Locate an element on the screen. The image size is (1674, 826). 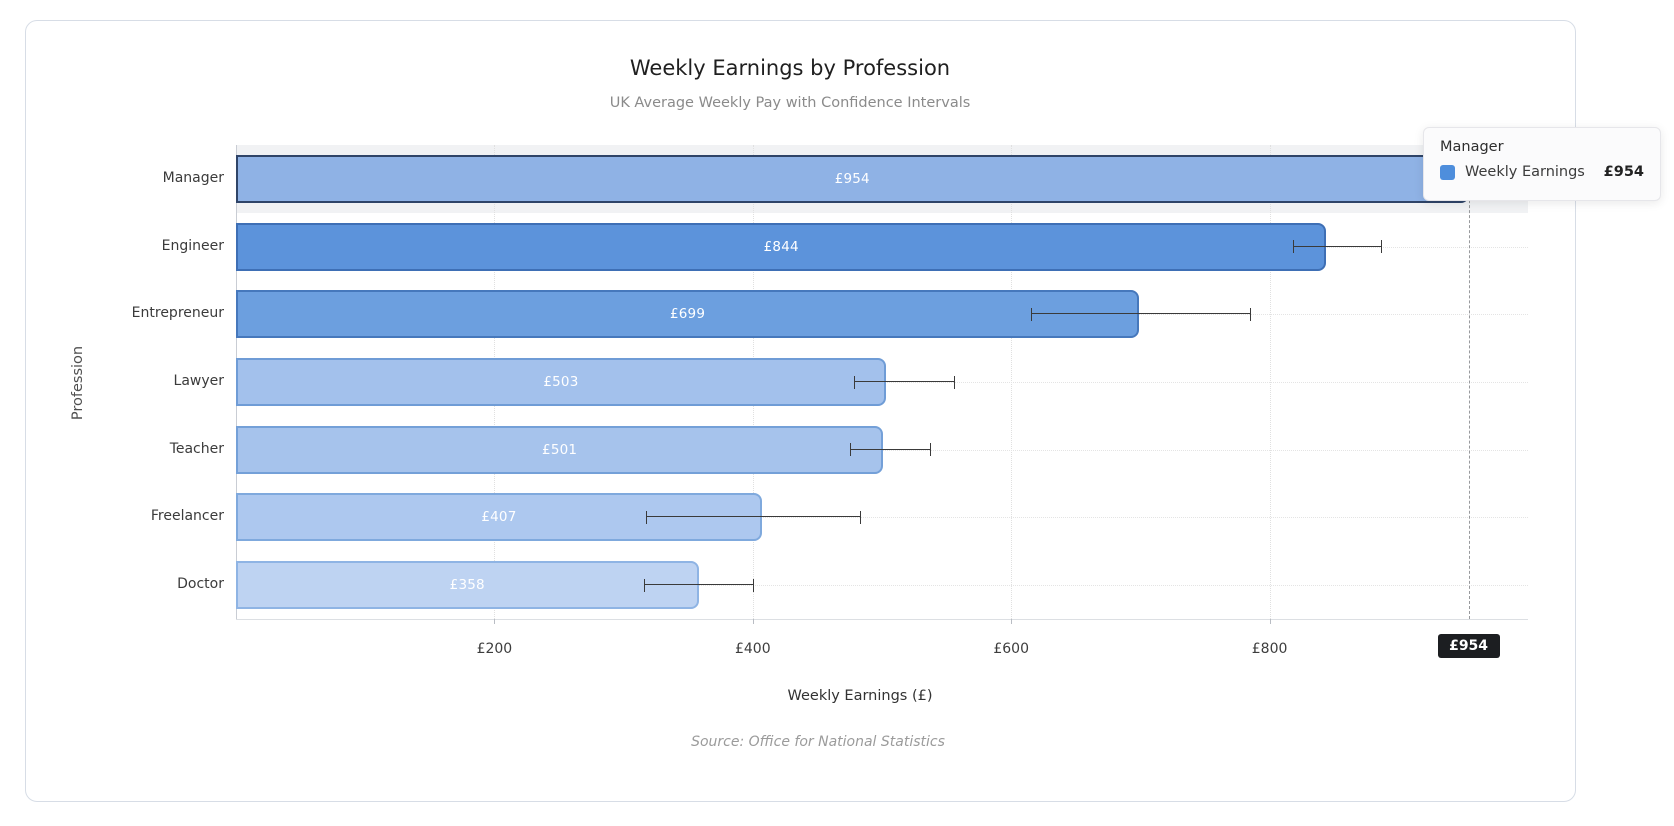
reference-value-badge: £954 is located at coordinates (1468, 646).